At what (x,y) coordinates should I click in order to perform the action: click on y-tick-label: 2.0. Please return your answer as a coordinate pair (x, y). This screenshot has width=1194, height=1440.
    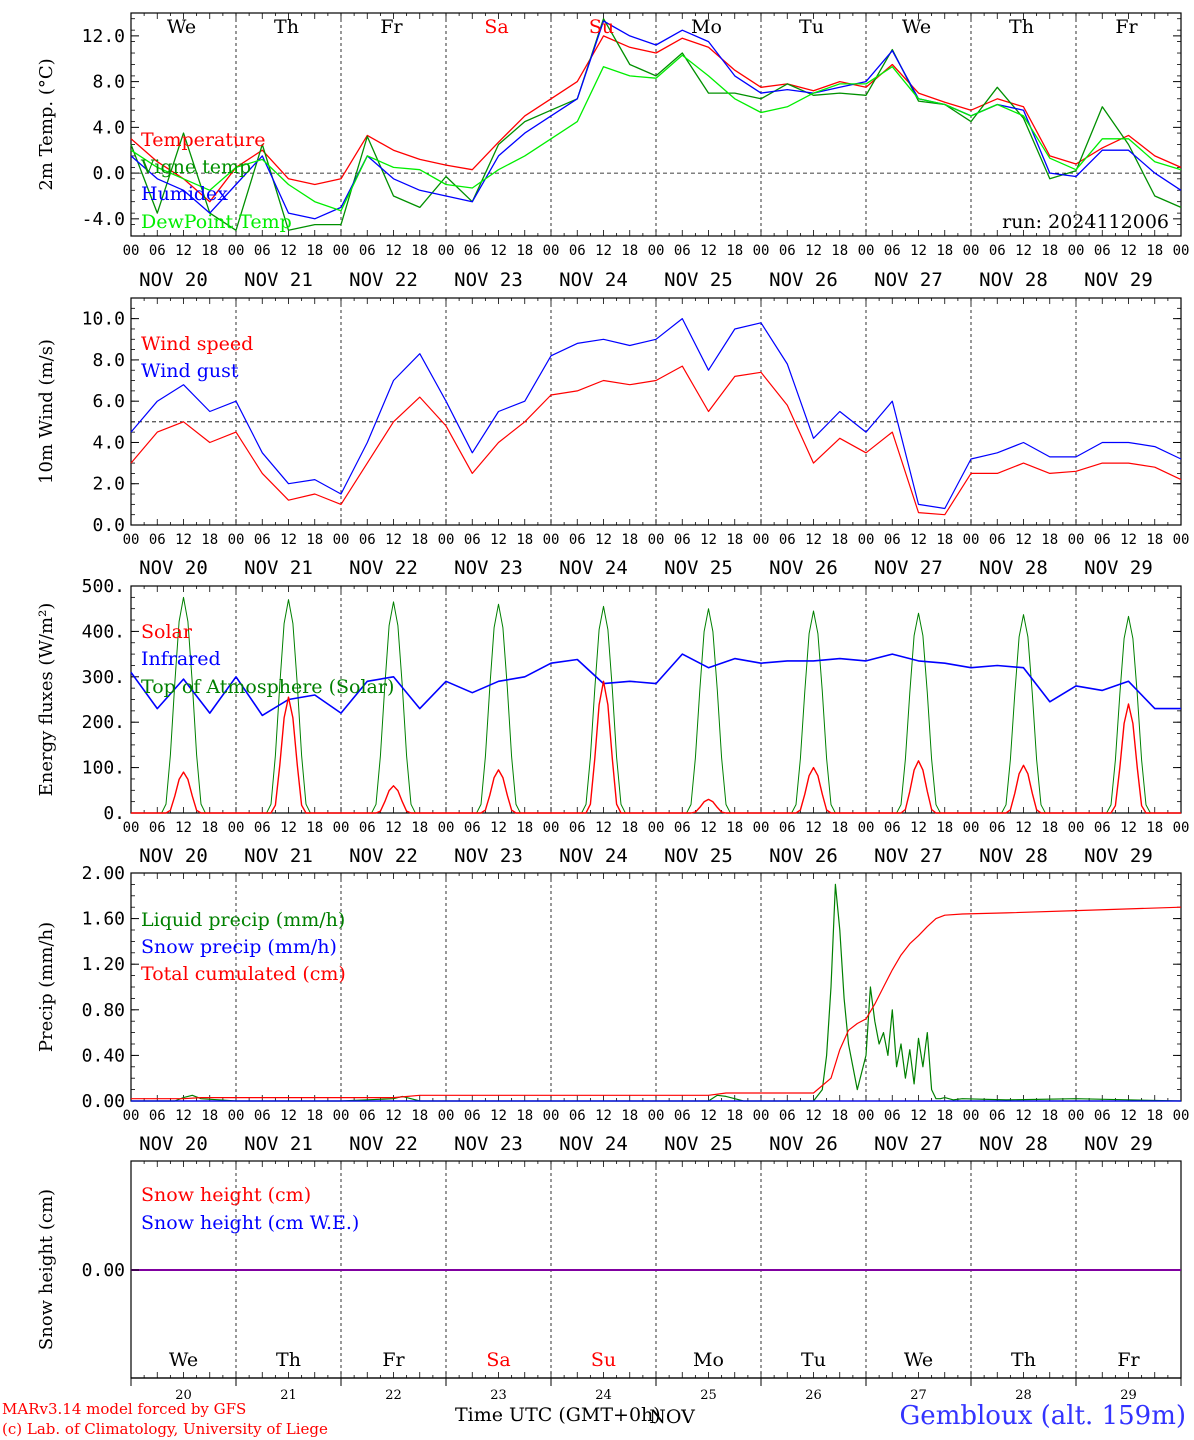
    Looking at the image, I should click on (108, 484).